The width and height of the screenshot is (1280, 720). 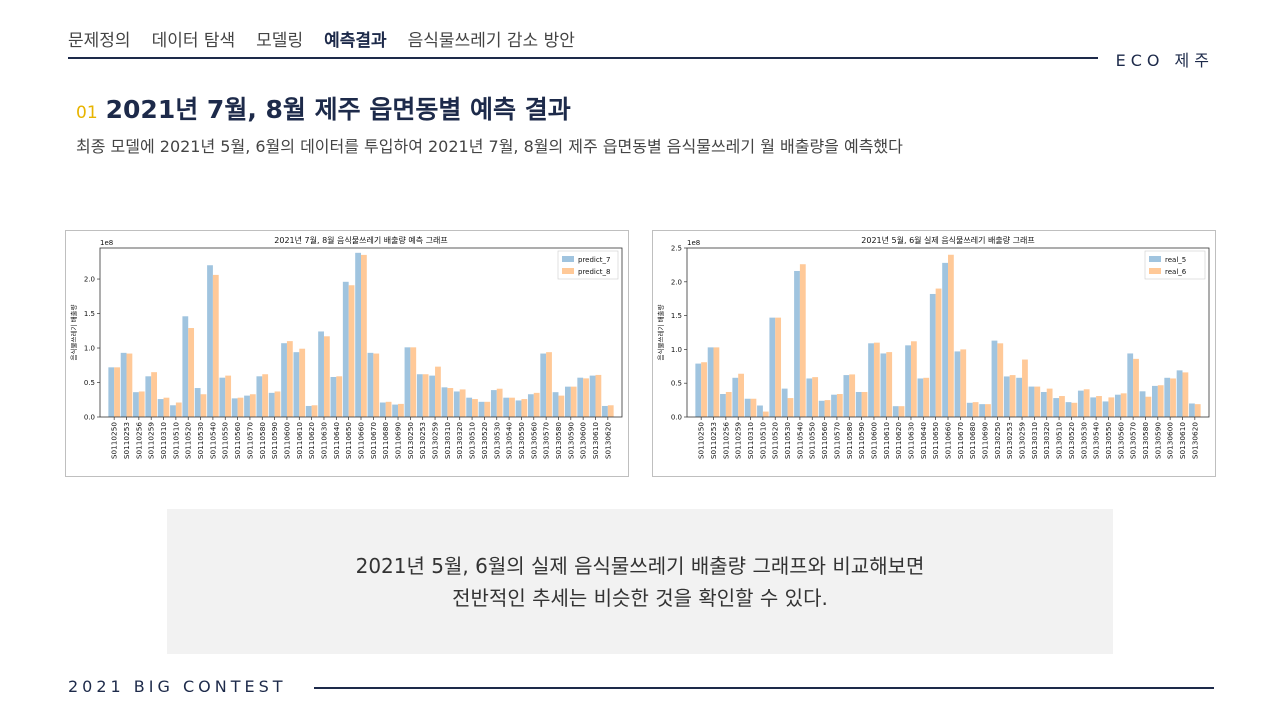 I want to click on x-tick-label: S0130550, so click(x=1108, y=440).